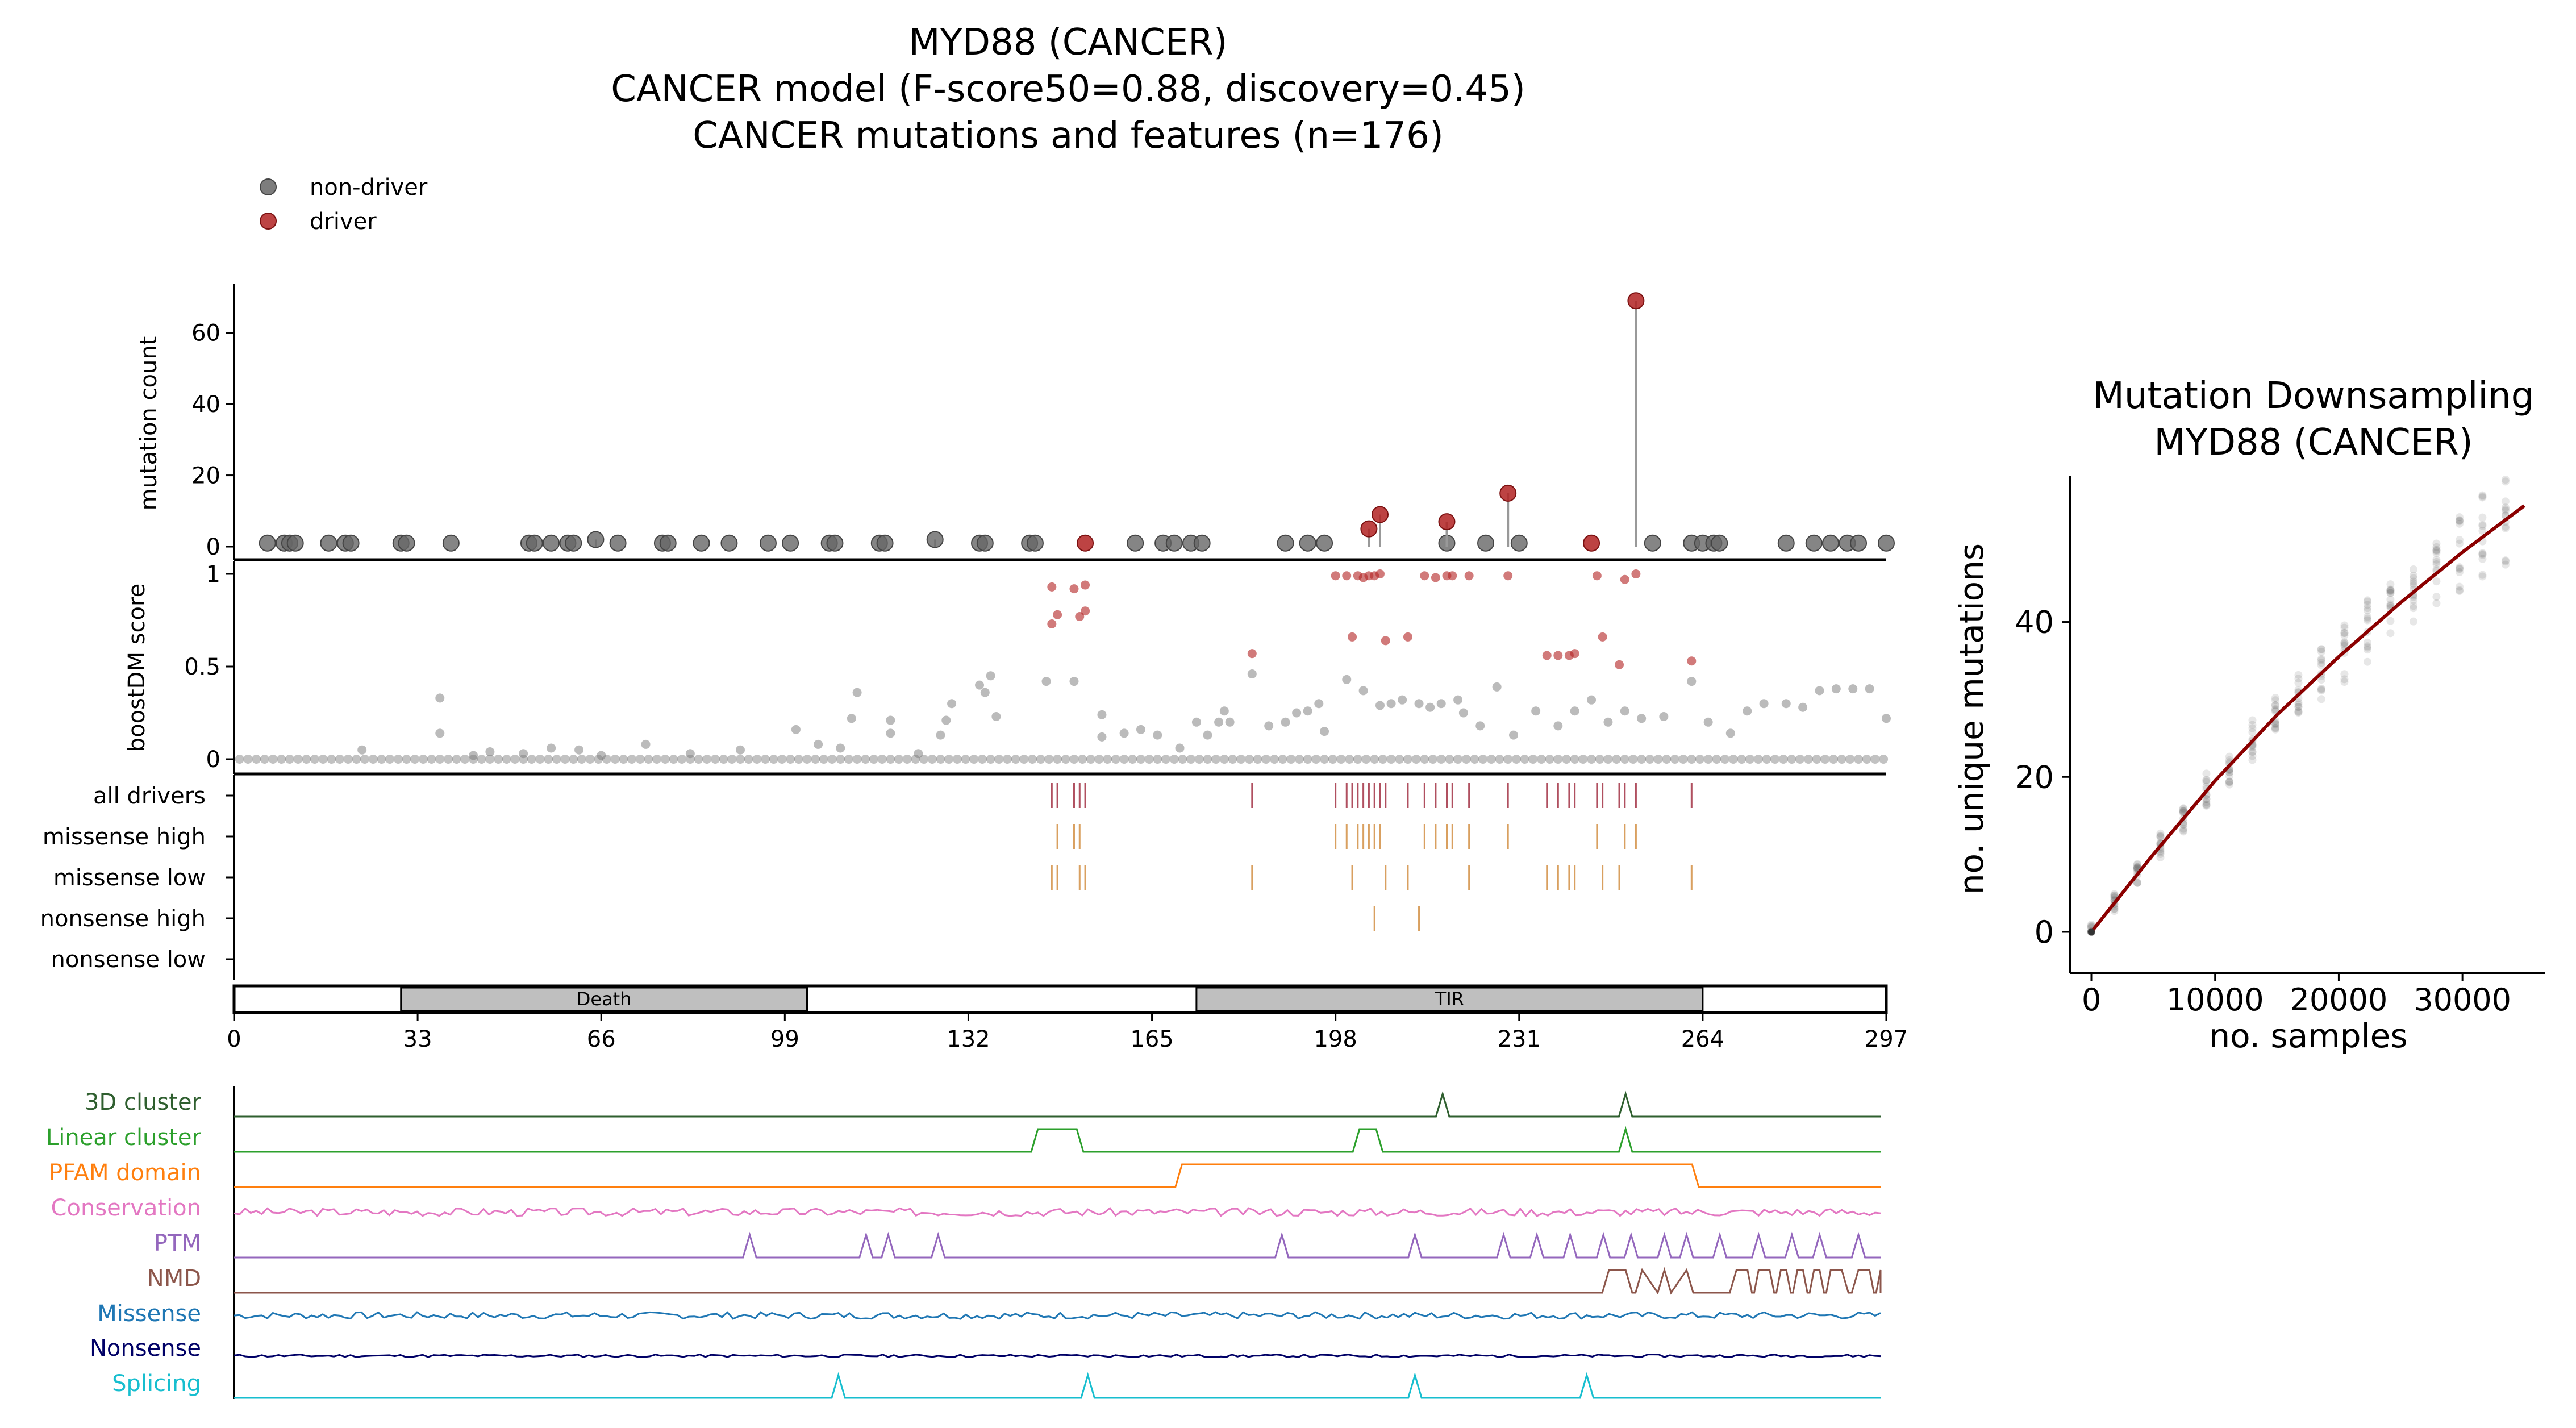 The height and width of the screenshot is (1428, 2576). I want to click on feature-line, so click(1057, 1212).